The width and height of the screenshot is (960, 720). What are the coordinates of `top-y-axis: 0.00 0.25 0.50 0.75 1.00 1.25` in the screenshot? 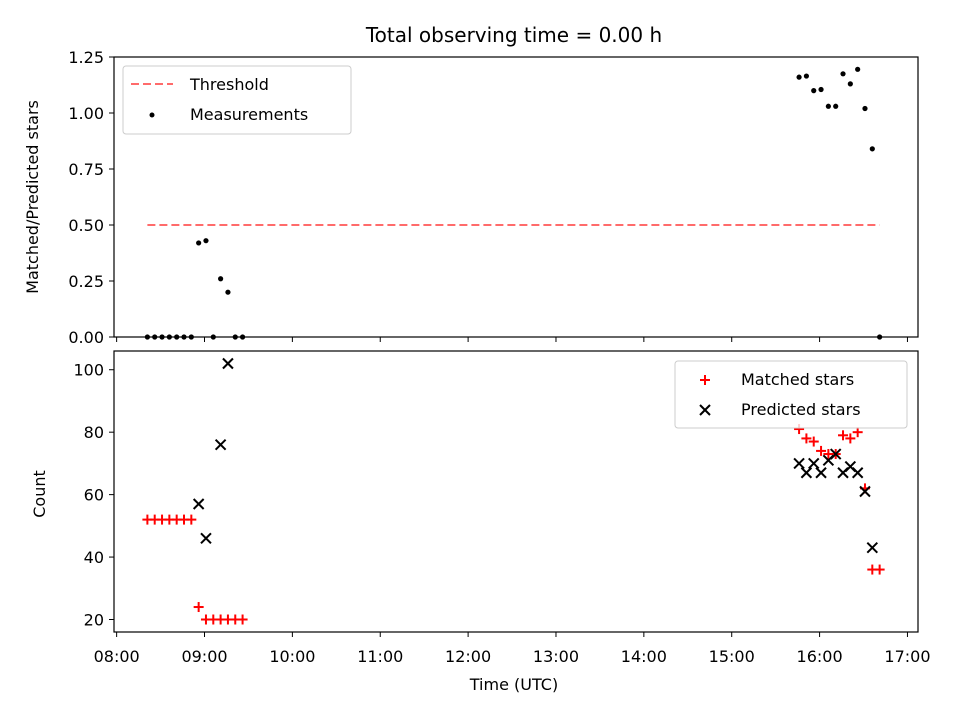 It's located at (91, 197).